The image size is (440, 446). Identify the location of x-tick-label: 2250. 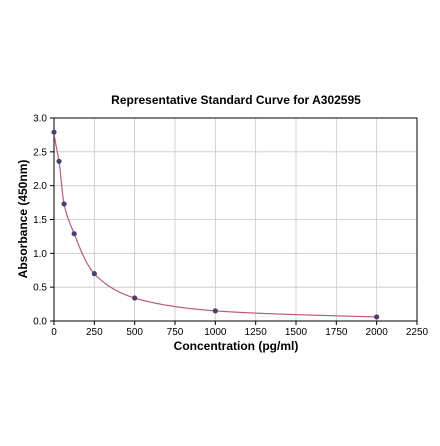
(417, 332).